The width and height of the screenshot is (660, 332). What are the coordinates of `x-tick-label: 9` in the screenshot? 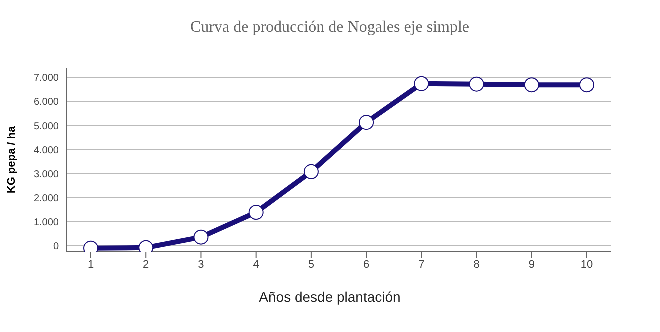 It's located at (531, 264).